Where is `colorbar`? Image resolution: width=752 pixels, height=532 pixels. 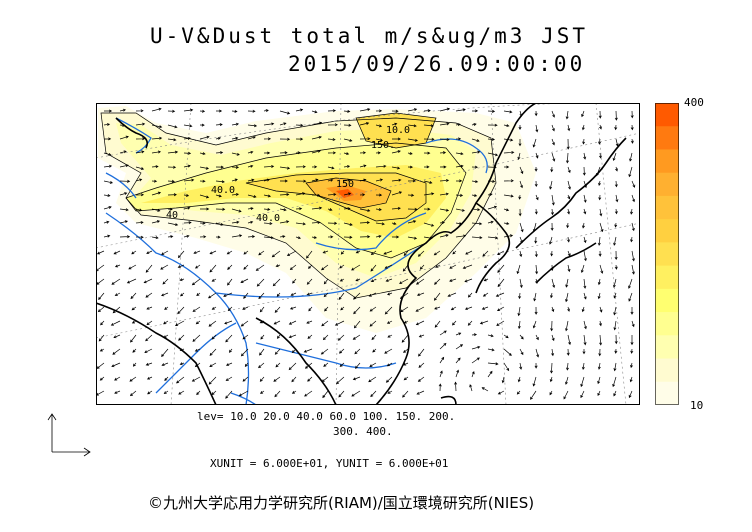
colorbar is located at coordinates (667, 254).